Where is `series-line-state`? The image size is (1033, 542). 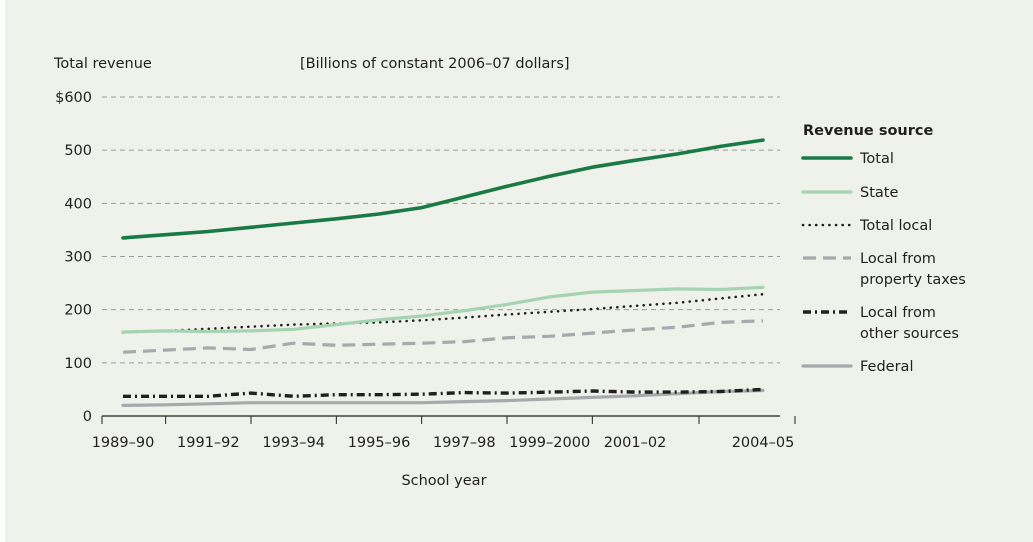 series-line-state is located at coordinates (443, 309).